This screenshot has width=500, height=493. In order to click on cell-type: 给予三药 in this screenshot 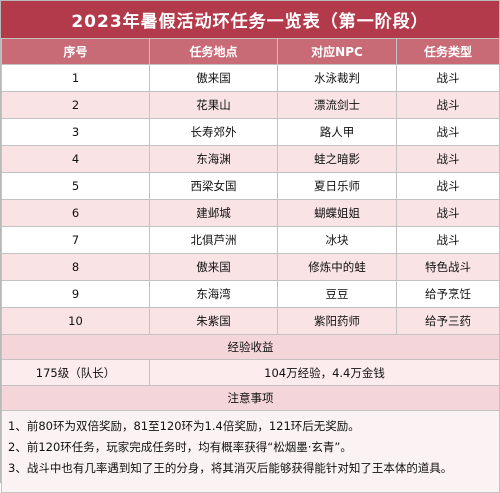, I will do `click(448, 321)`.